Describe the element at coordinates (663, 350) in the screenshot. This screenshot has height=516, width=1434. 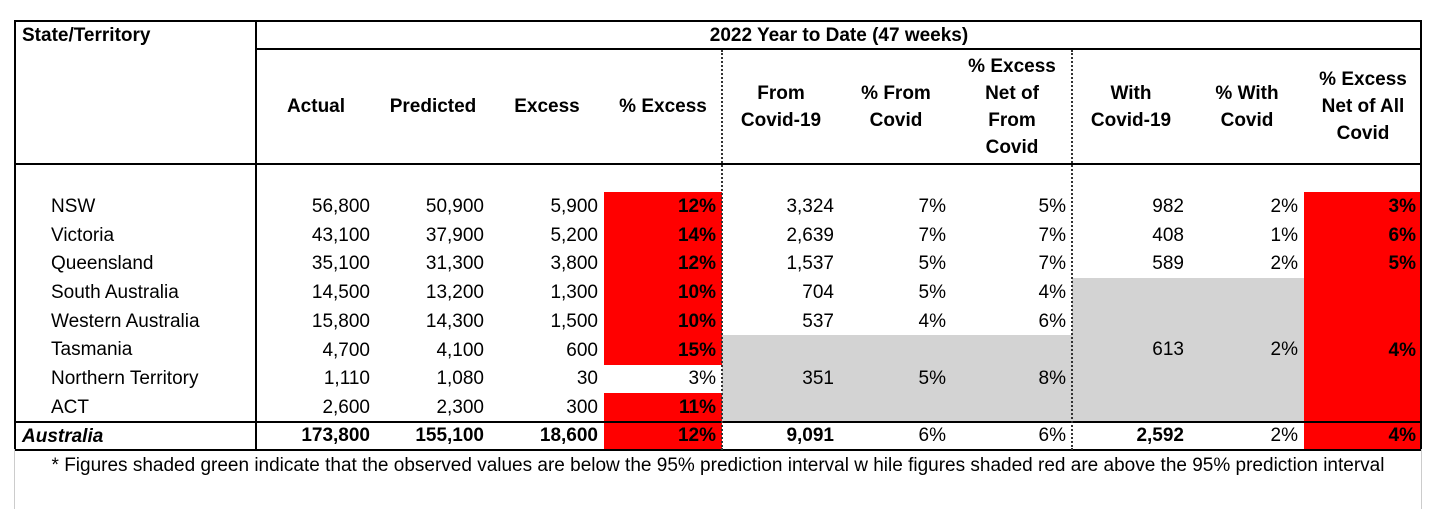
I see `cell-pct-excess: 15%` at that location.